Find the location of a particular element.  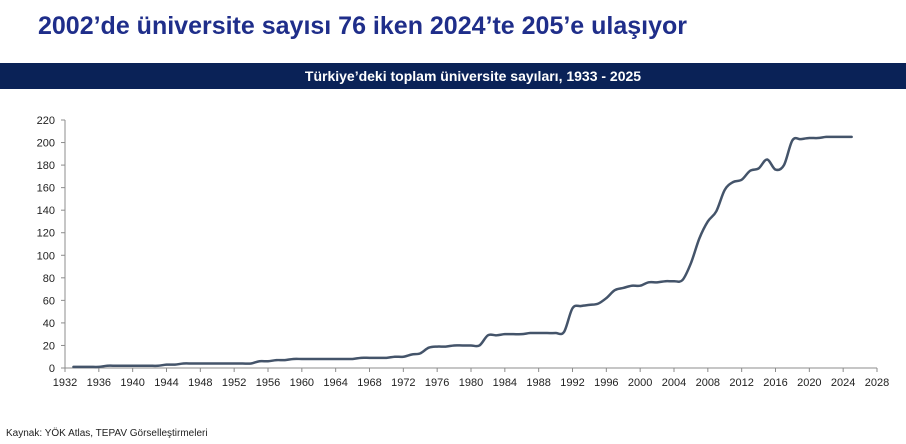

x-tick-label: 1992 is located at coordinates (572, 383).